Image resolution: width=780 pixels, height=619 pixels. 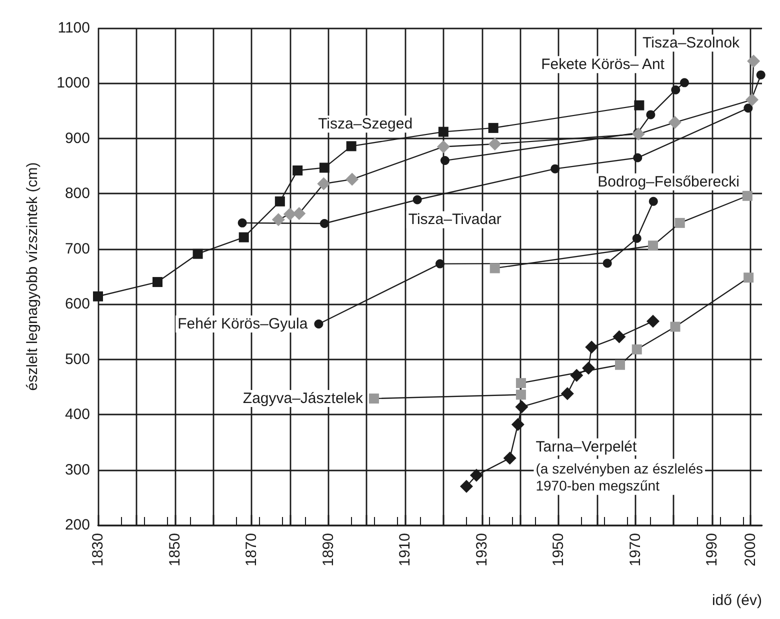 I want to click on x-tick-label: 1890, so click(x=328, y=549).